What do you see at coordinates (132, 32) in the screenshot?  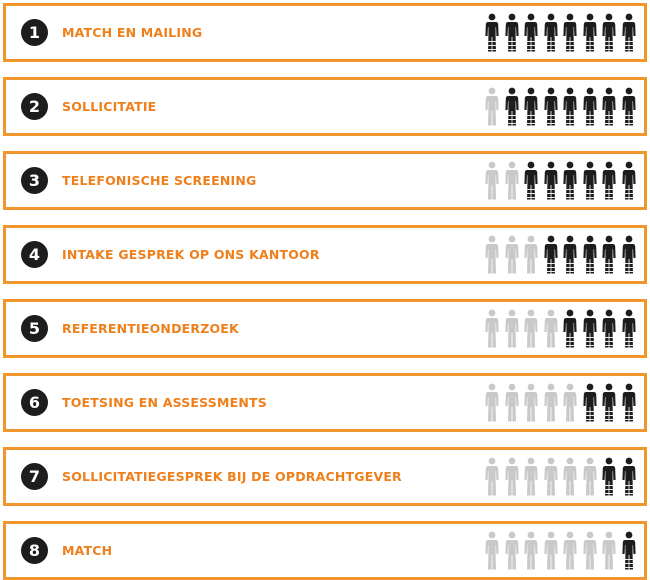 I see `step-label: MATCH EN MAILING` at bounding box center [132, 32].